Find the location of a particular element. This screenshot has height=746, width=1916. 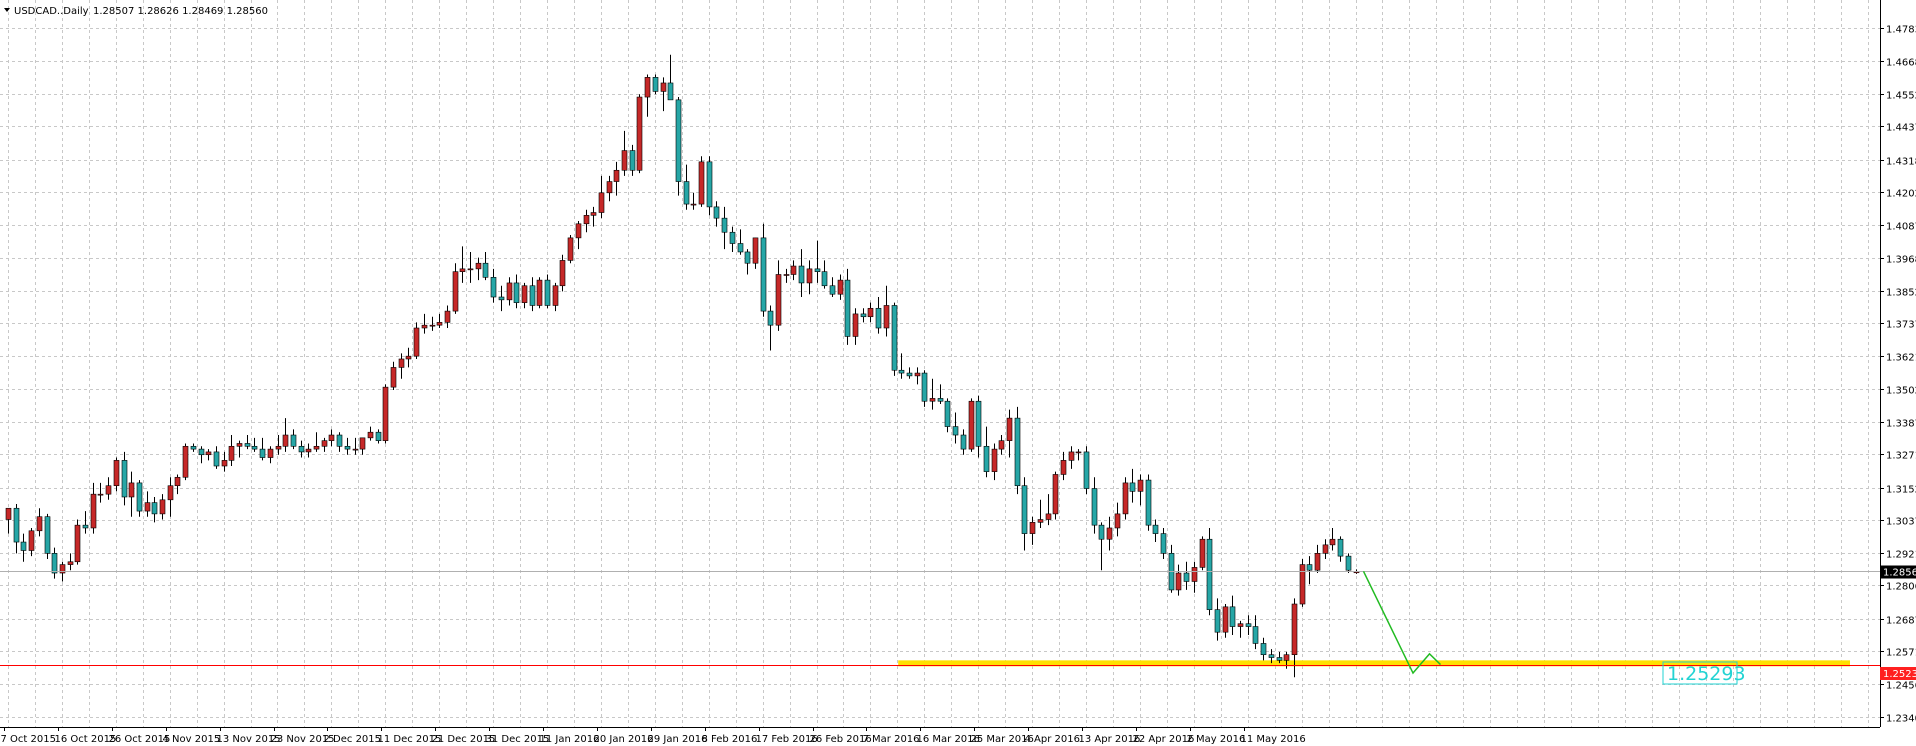

time-tick-label: 4 Nov 2015 is located at coordinates (192, 739).